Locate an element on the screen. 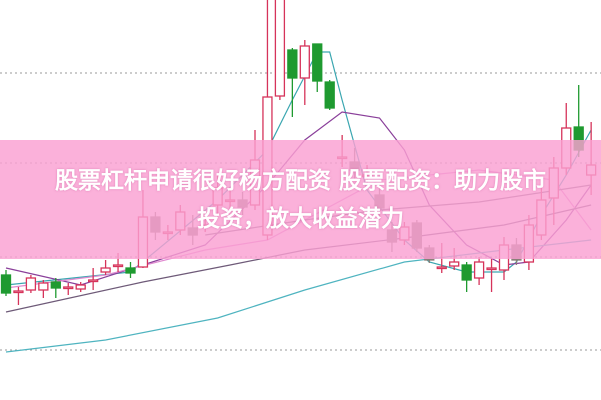  title-line-2: 投资，放大收益潜力 is located at coordinates (300, 219).